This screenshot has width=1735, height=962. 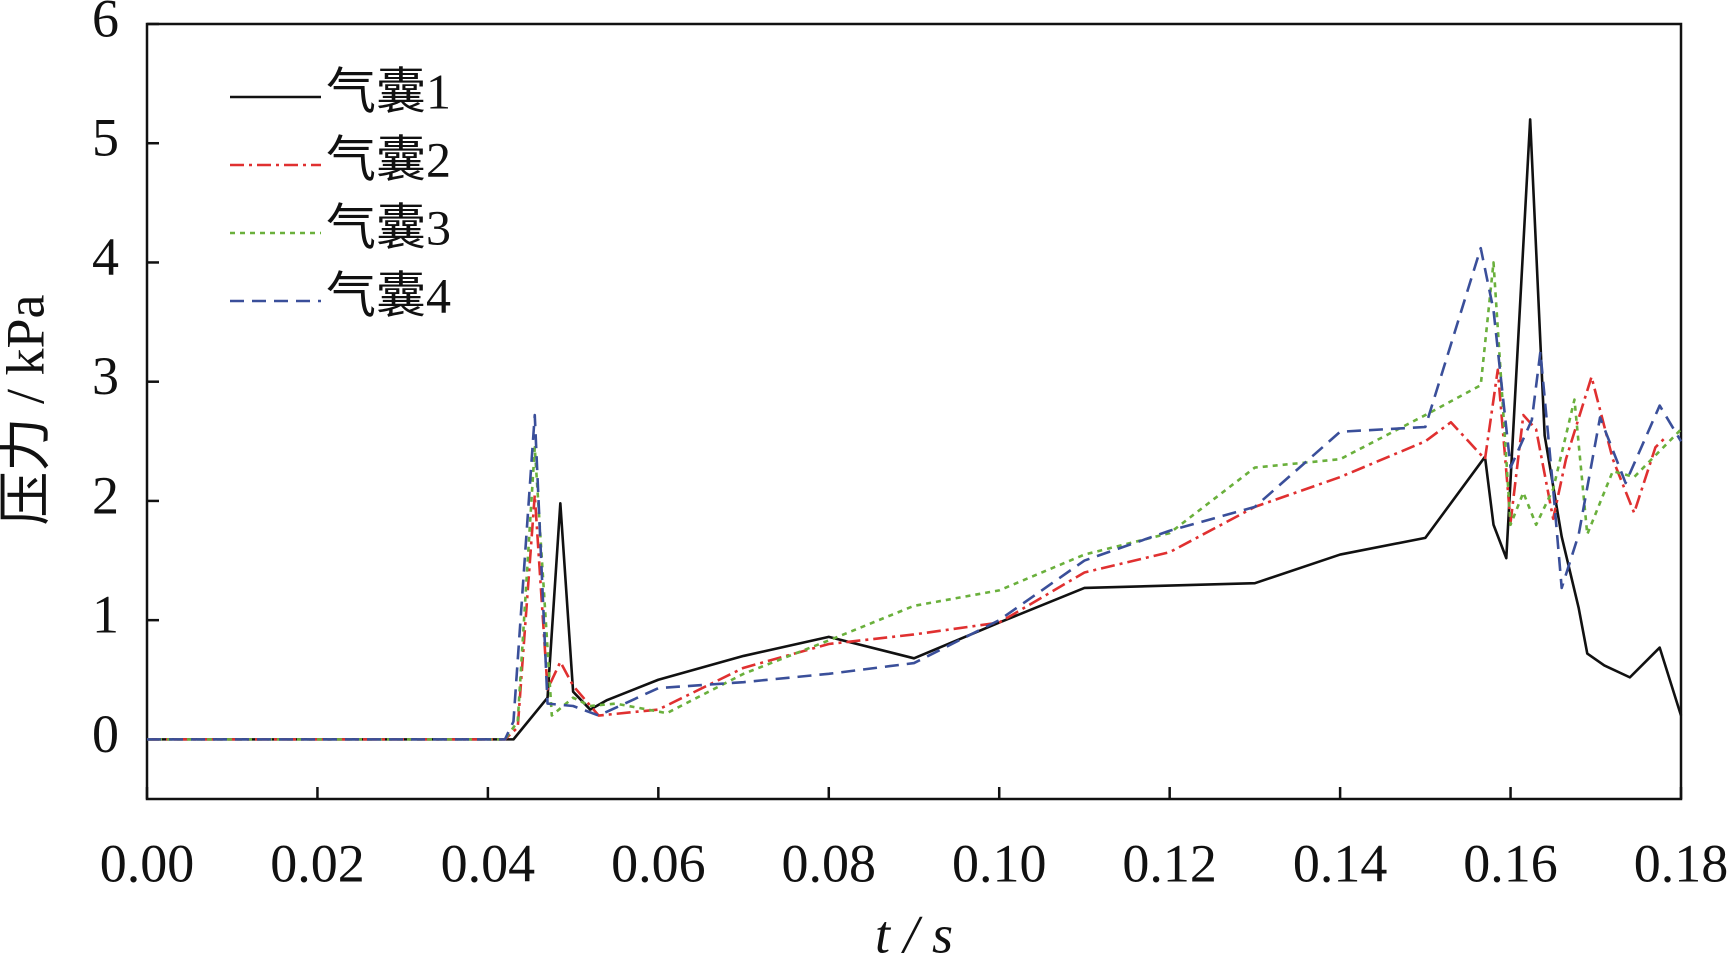 I want to click on y-tick-label: 0, so click(x=105, y=734).